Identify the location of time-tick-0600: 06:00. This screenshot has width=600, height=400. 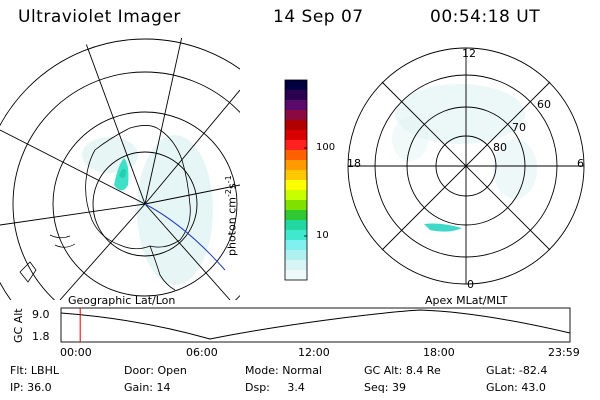
(202, 352).